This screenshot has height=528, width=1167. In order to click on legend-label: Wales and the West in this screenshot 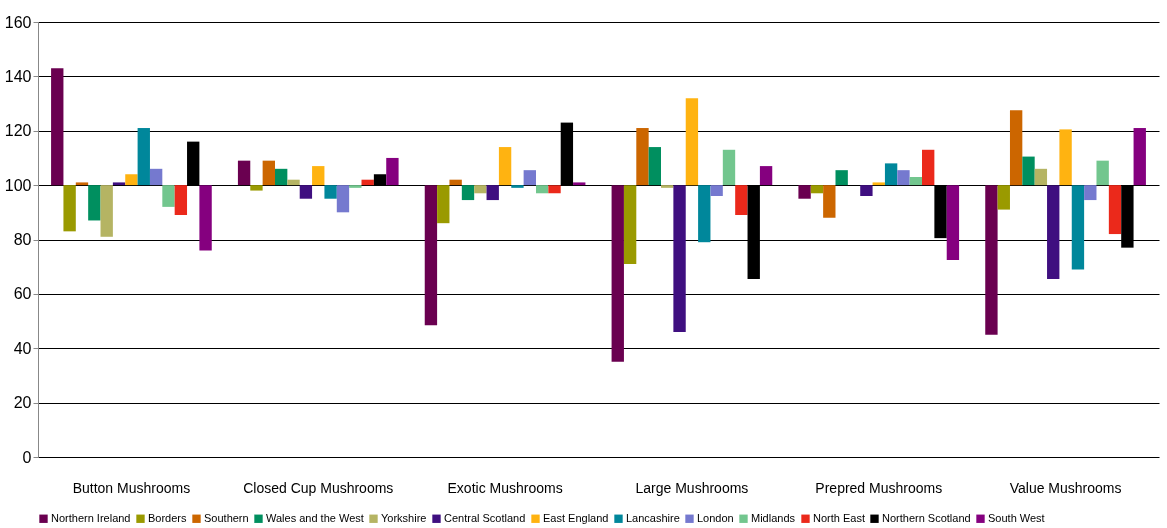, I will do `click(315, 517)`.